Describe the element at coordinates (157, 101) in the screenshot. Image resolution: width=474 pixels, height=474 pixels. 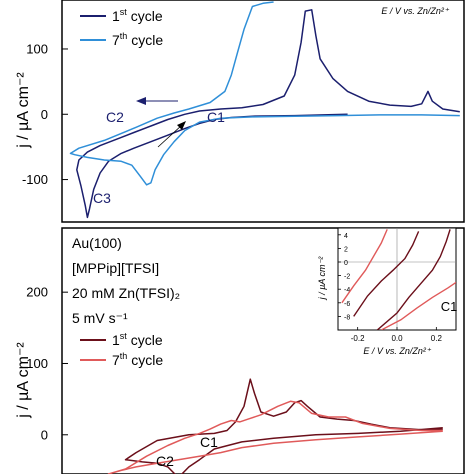
I see `scan-direction-arrow-left` at that location.